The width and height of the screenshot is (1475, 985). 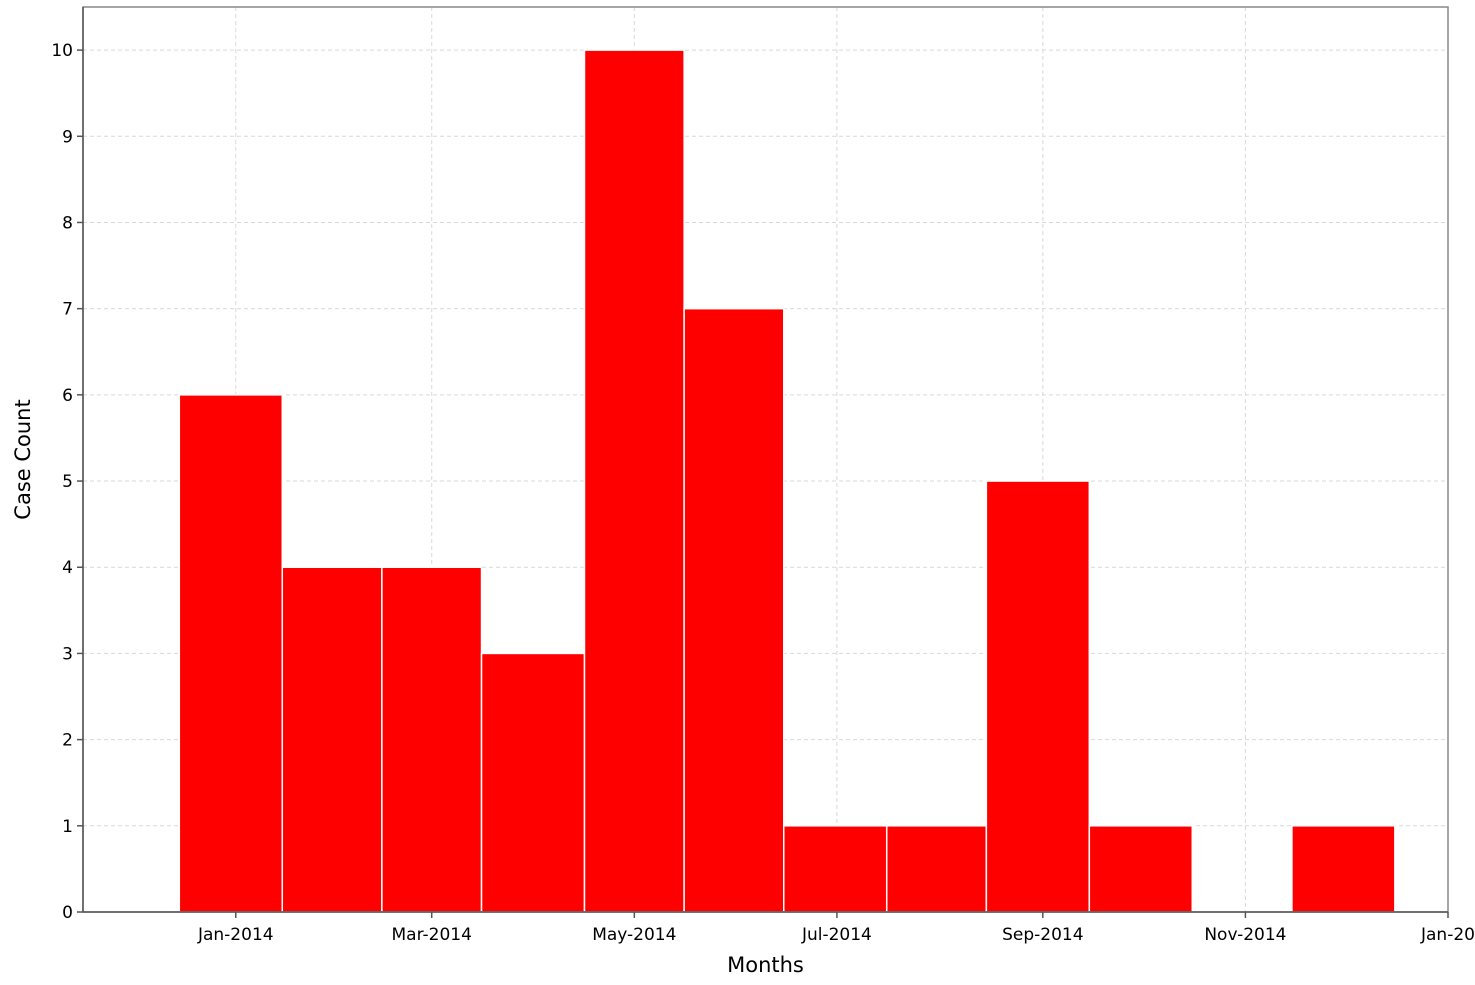 I want to click on x-tick-label: Nov-2014, so click(x=1245, y=935).